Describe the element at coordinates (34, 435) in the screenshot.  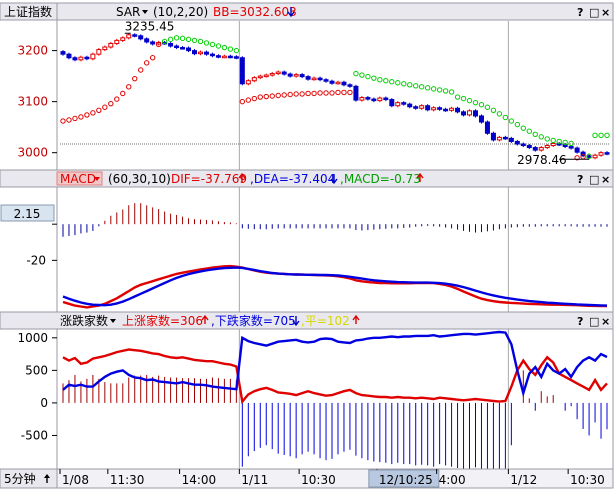
I see `breadth-y-tick-label: -500` at that location.